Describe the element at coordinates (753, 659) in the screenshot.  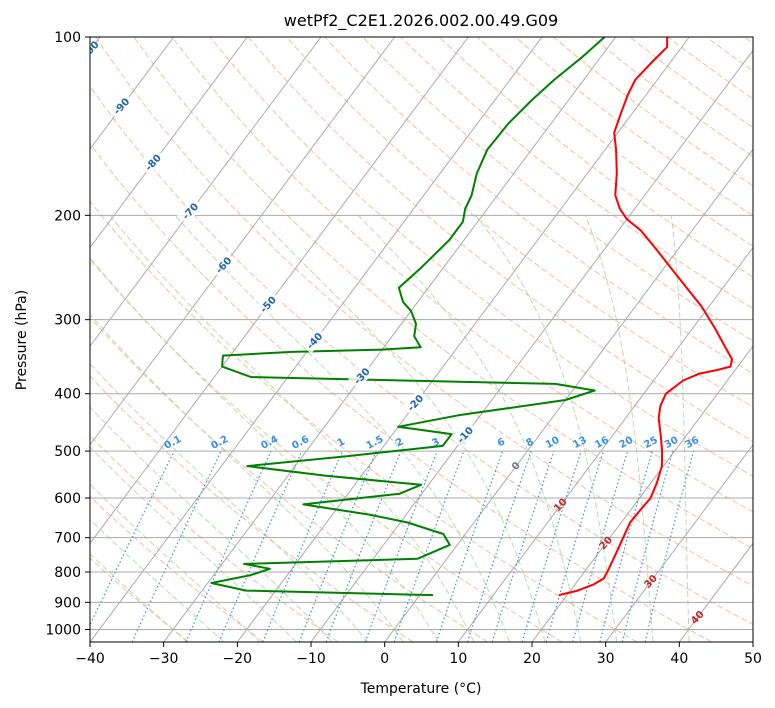
I see `x-tick-label: 50` at that location.